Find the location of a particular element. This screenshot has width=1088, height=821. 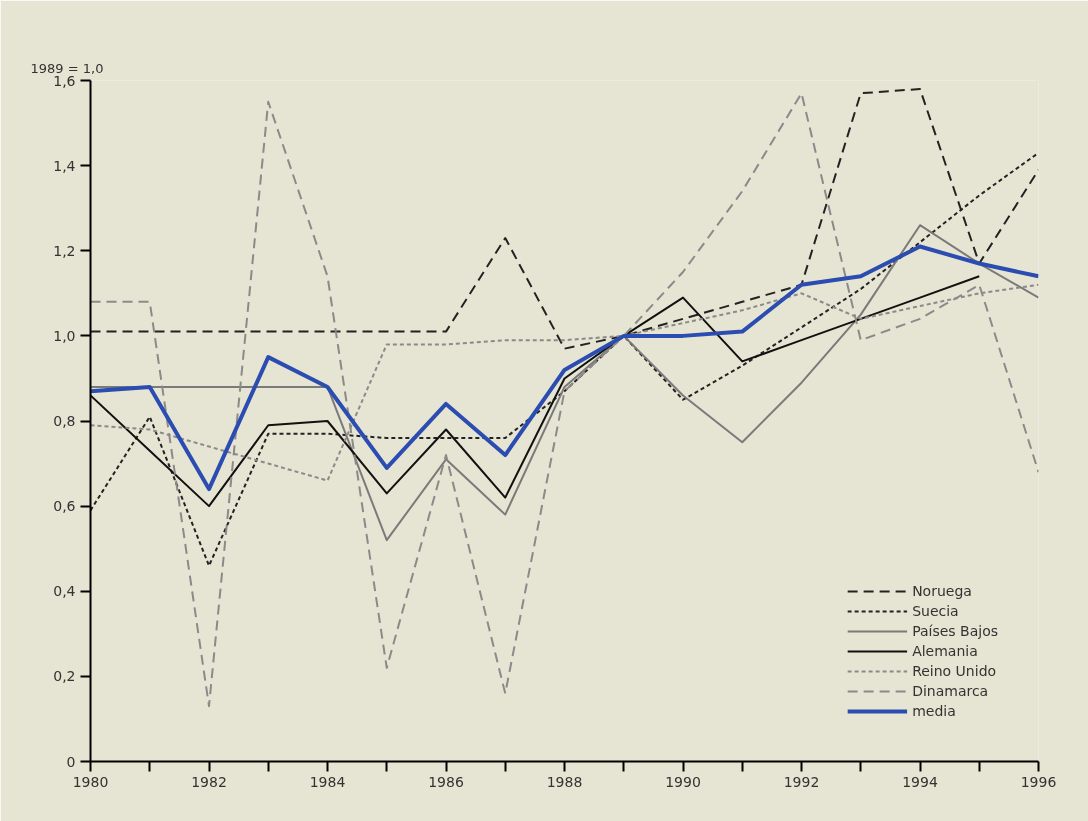

legend-label: Países Bajos is located at coordinates (955, 631).